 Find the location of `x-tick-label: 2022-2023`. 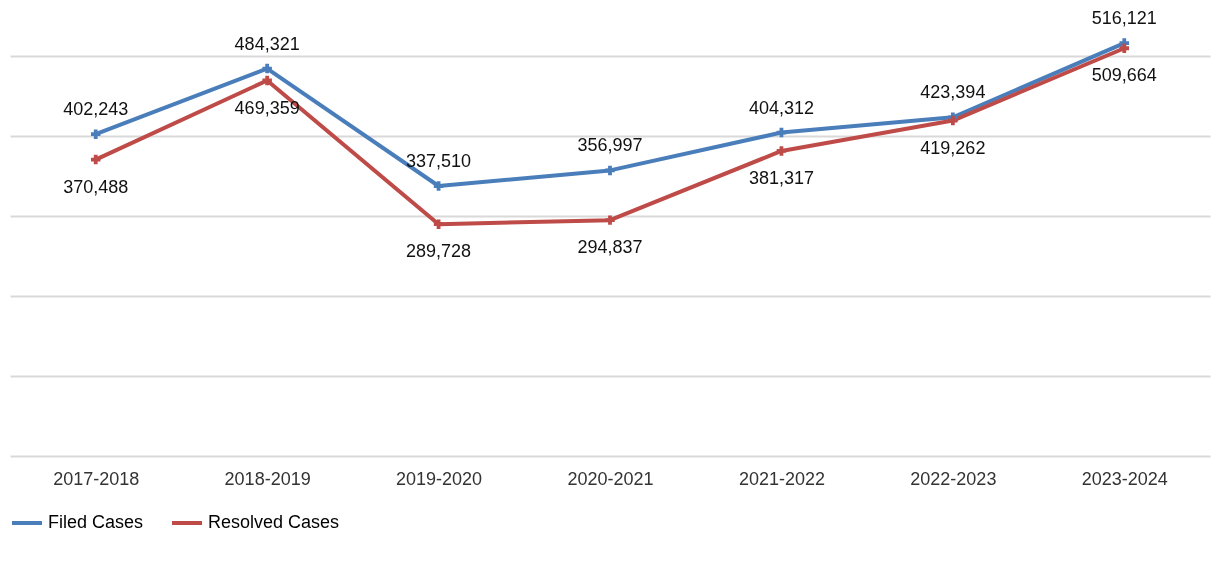

x-tick-label: 2022-2023 is located at coordinates (953, 478).